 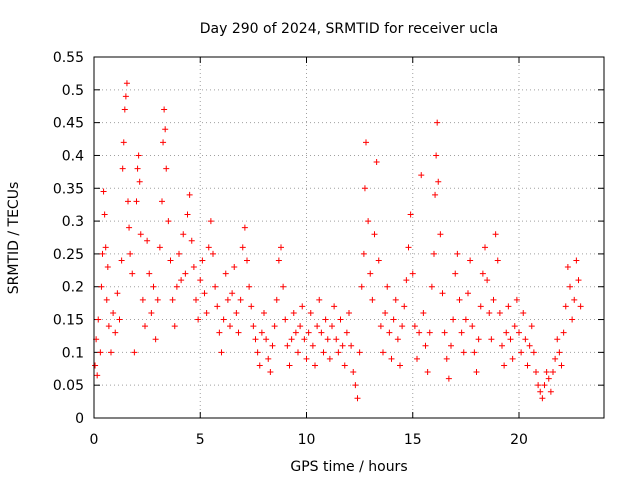 What do you see at coordinates (68, 124) in the screenshot?
I see `y-tick-label: 0.45` at bounding box center [68, 124].